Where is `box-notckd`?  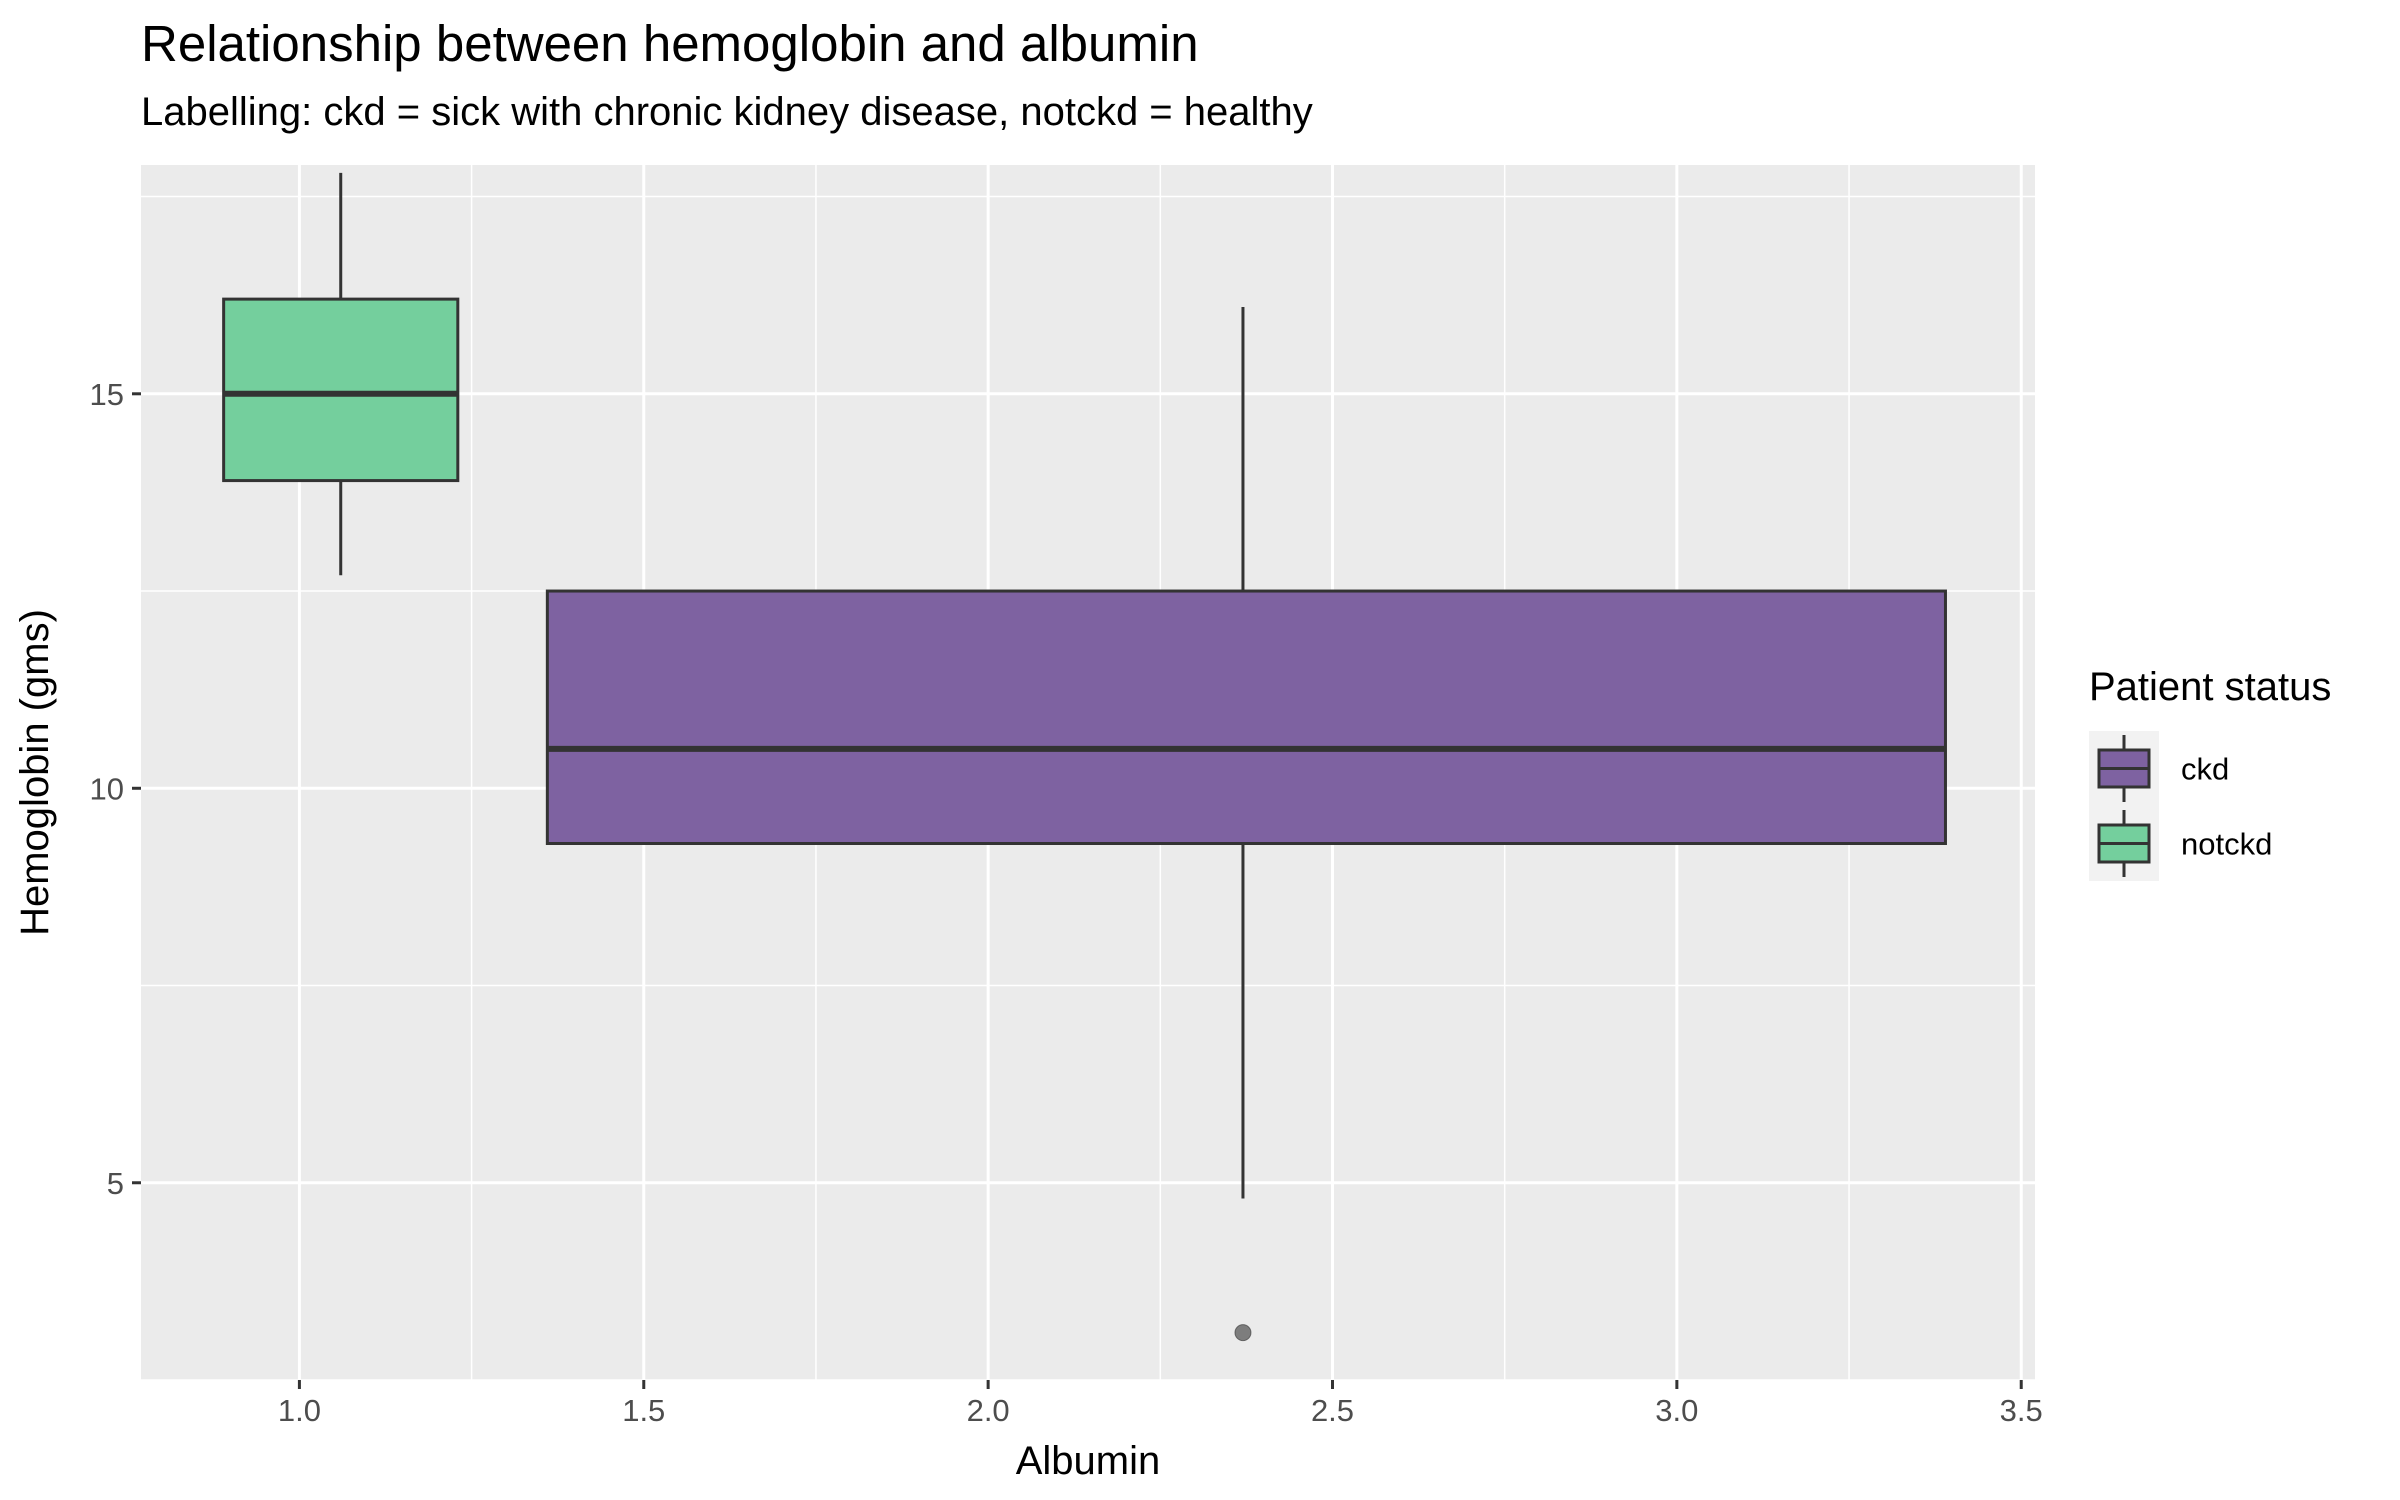
box-notckd is located at coordinates (341, 374).